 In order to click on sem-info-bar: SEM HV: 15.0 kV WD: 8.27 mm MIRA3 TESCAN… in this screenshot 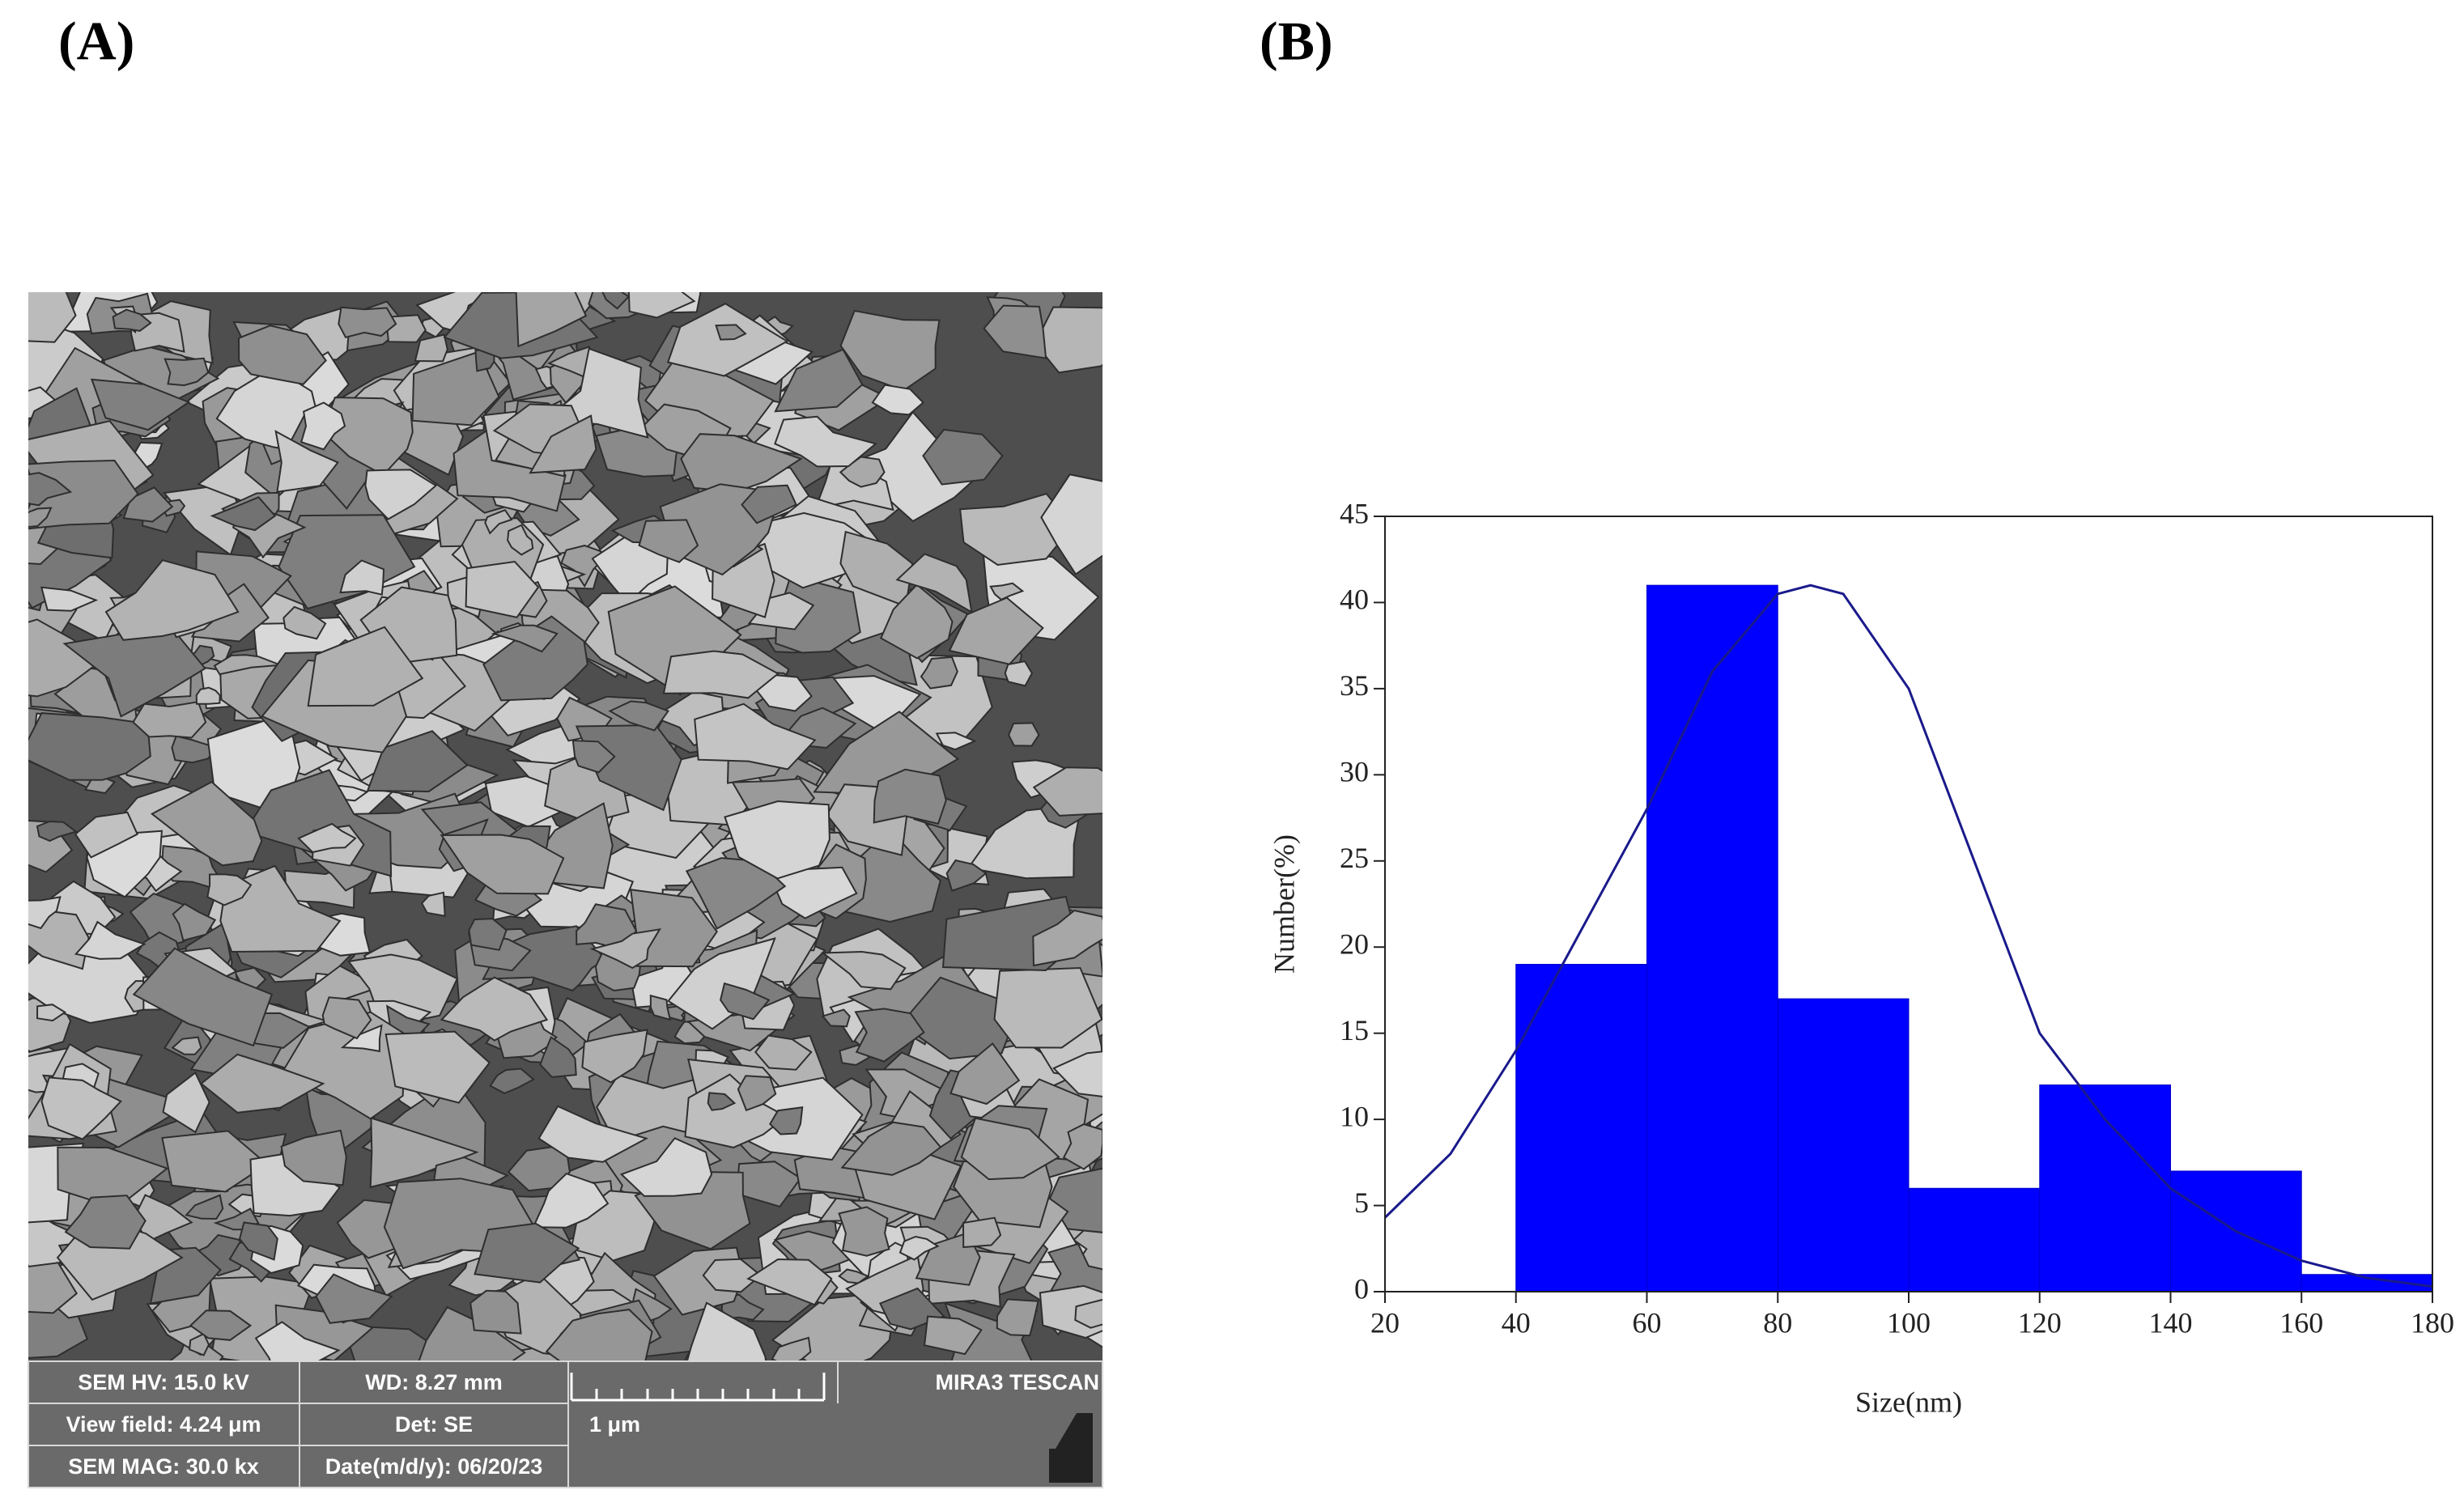, I will do `click(566, 1424)`.